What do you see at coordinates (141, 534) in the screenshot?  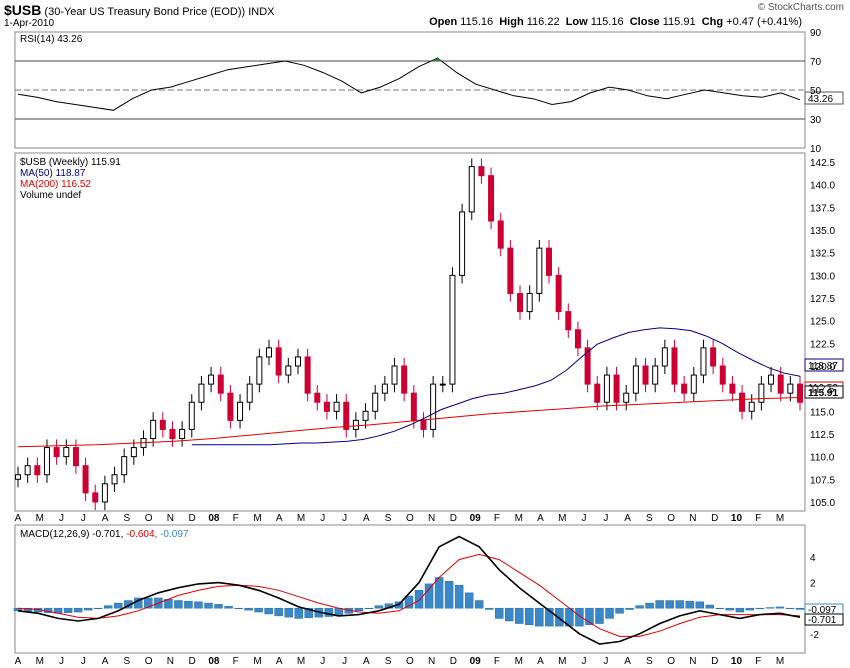 I see `macd-legend-signal: -0.604,` at bounding box center [141, 534].